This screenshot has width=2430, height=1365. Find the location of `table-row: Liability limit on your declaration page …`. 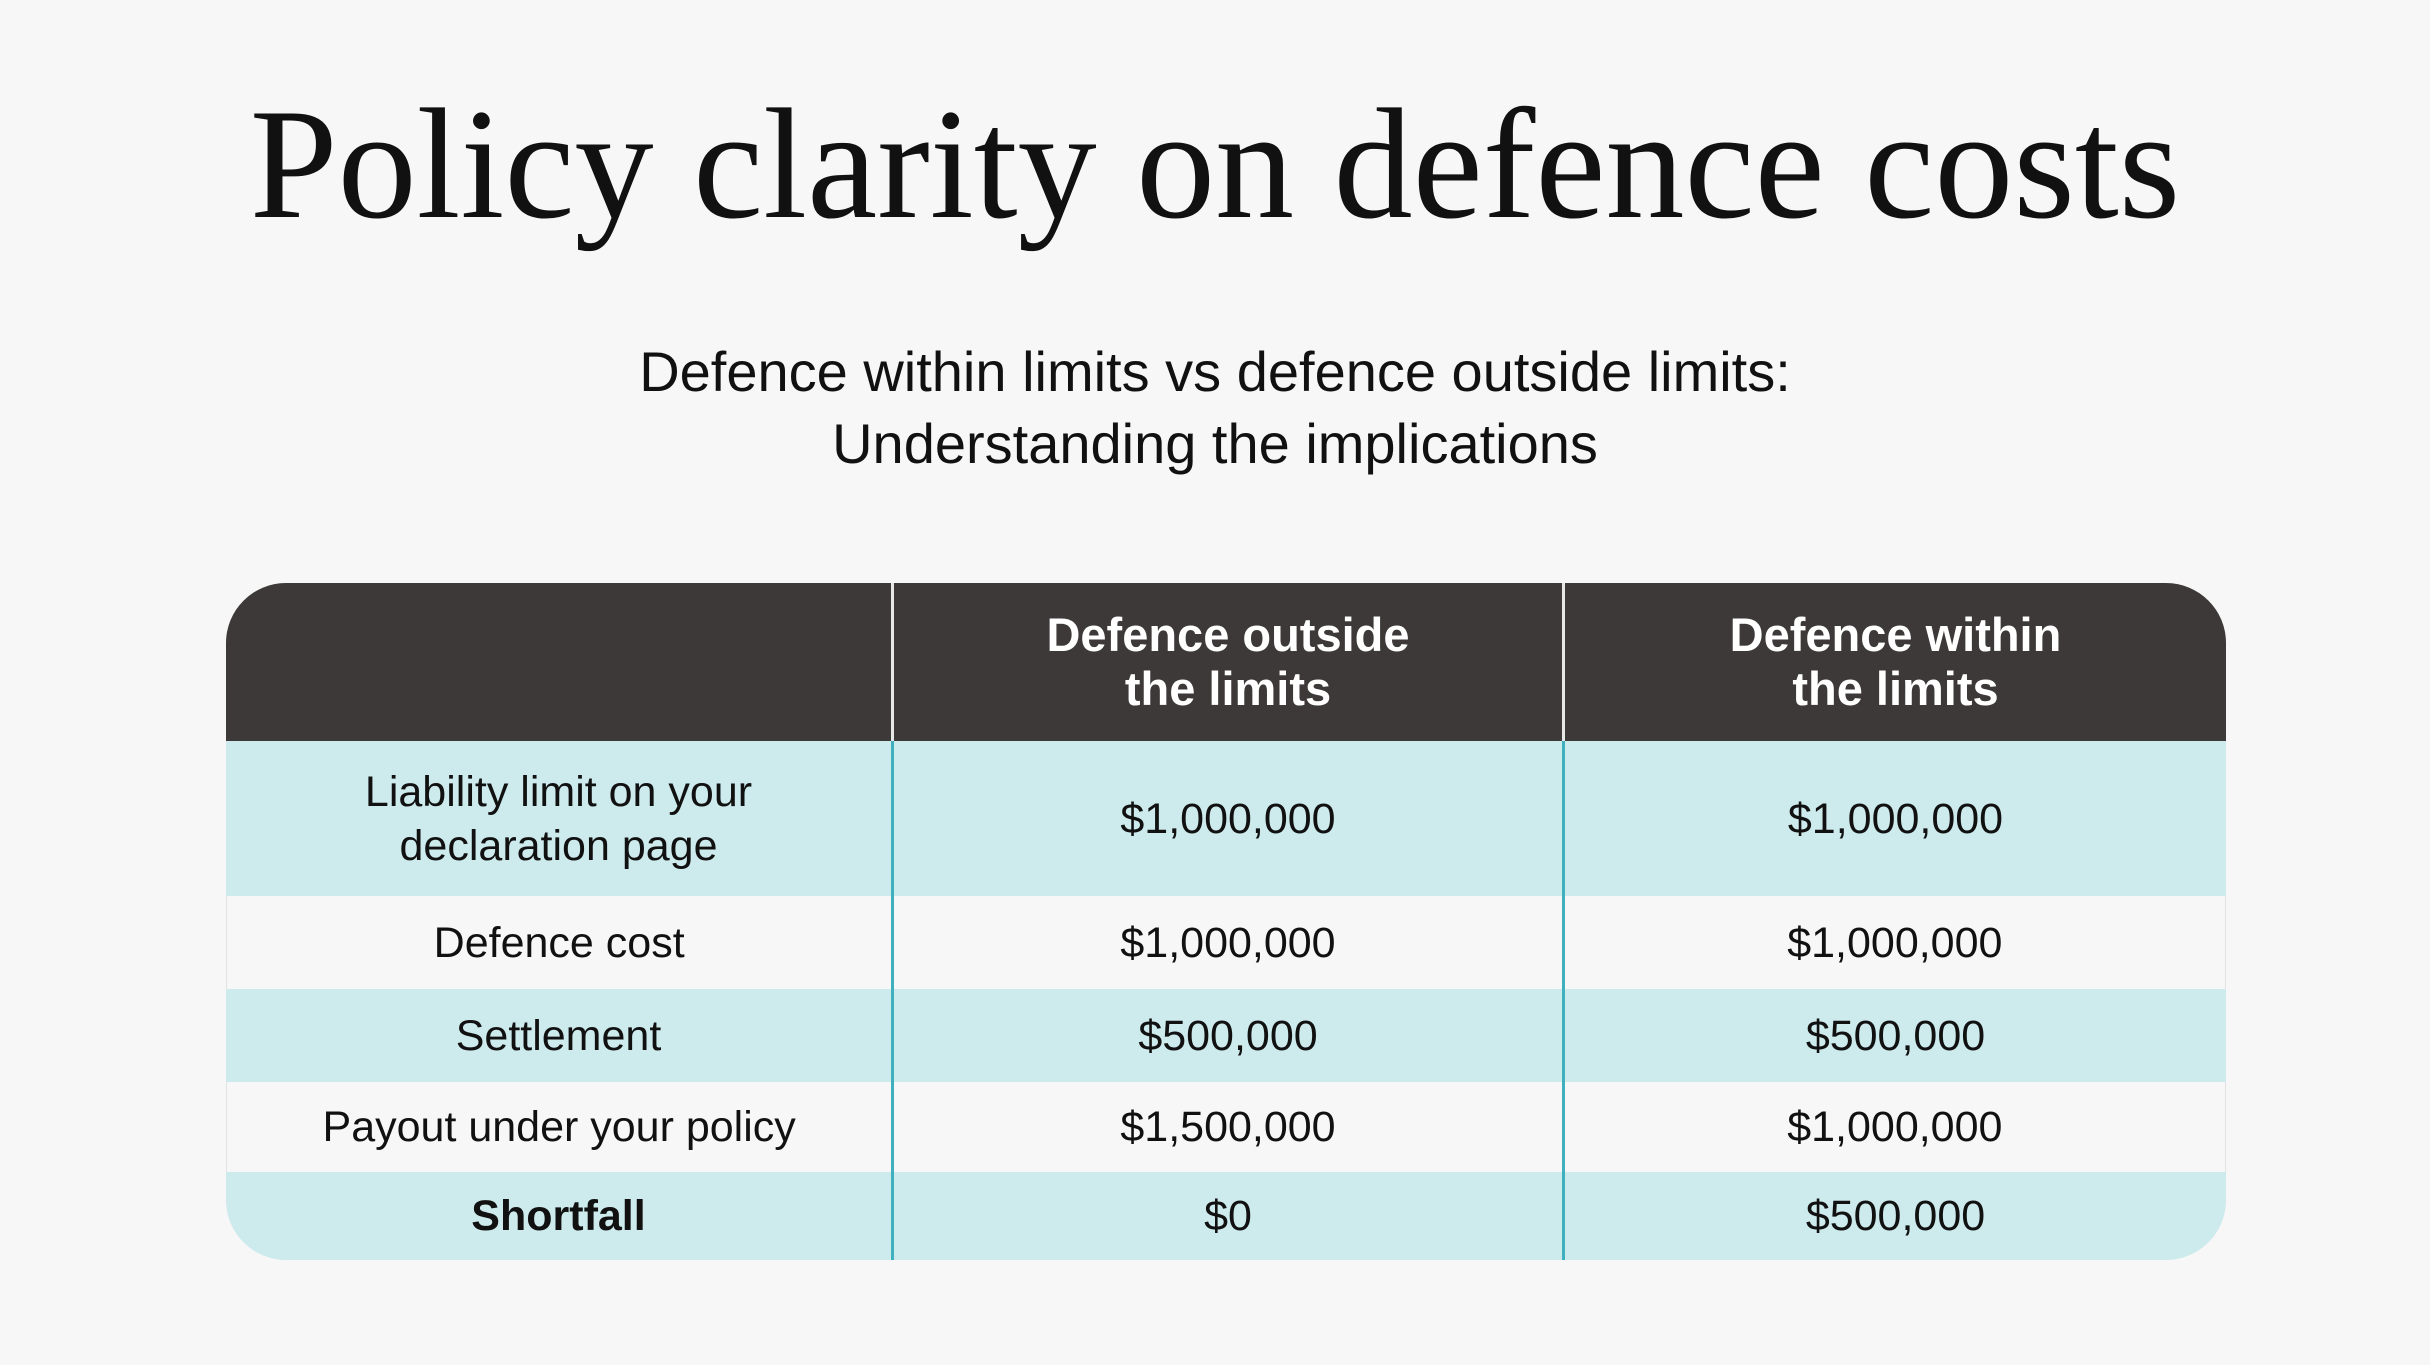

table-row: Liability limit on your declaration page … is located at coordinates (1226, 818).